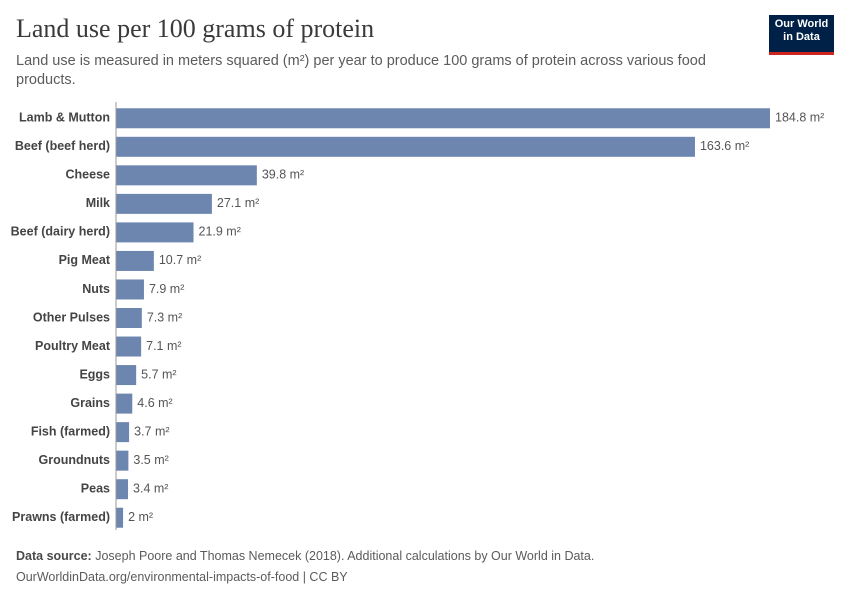 This screenshot has height=600, width=850. I want to click on value-label: 21.9 m², so click(220, 232).